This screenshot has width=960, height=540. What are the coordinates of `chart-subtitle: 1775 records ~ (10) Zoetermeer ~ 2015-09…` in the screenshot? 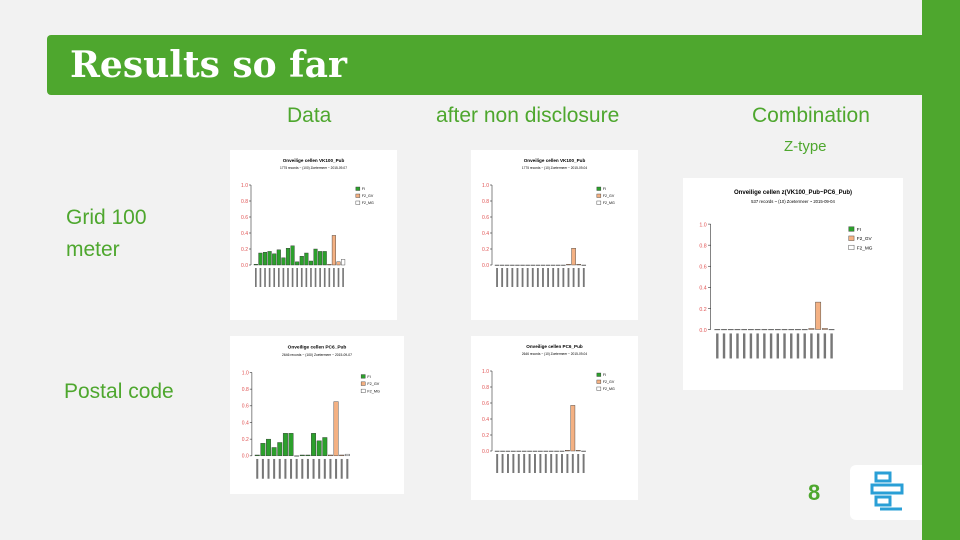 It's located at (554, 168).